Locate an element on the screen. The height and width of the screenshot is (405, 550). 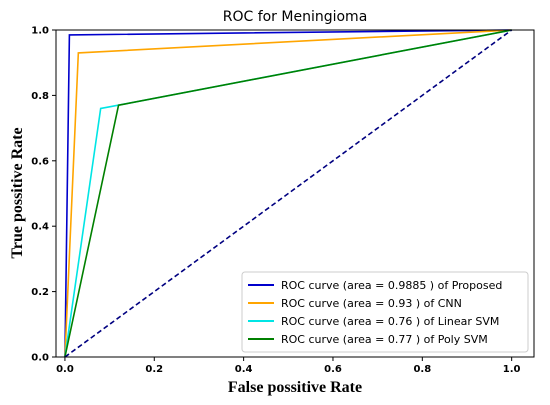
y-axis-label: True possitive Rate is located at coordinates (17, 192).